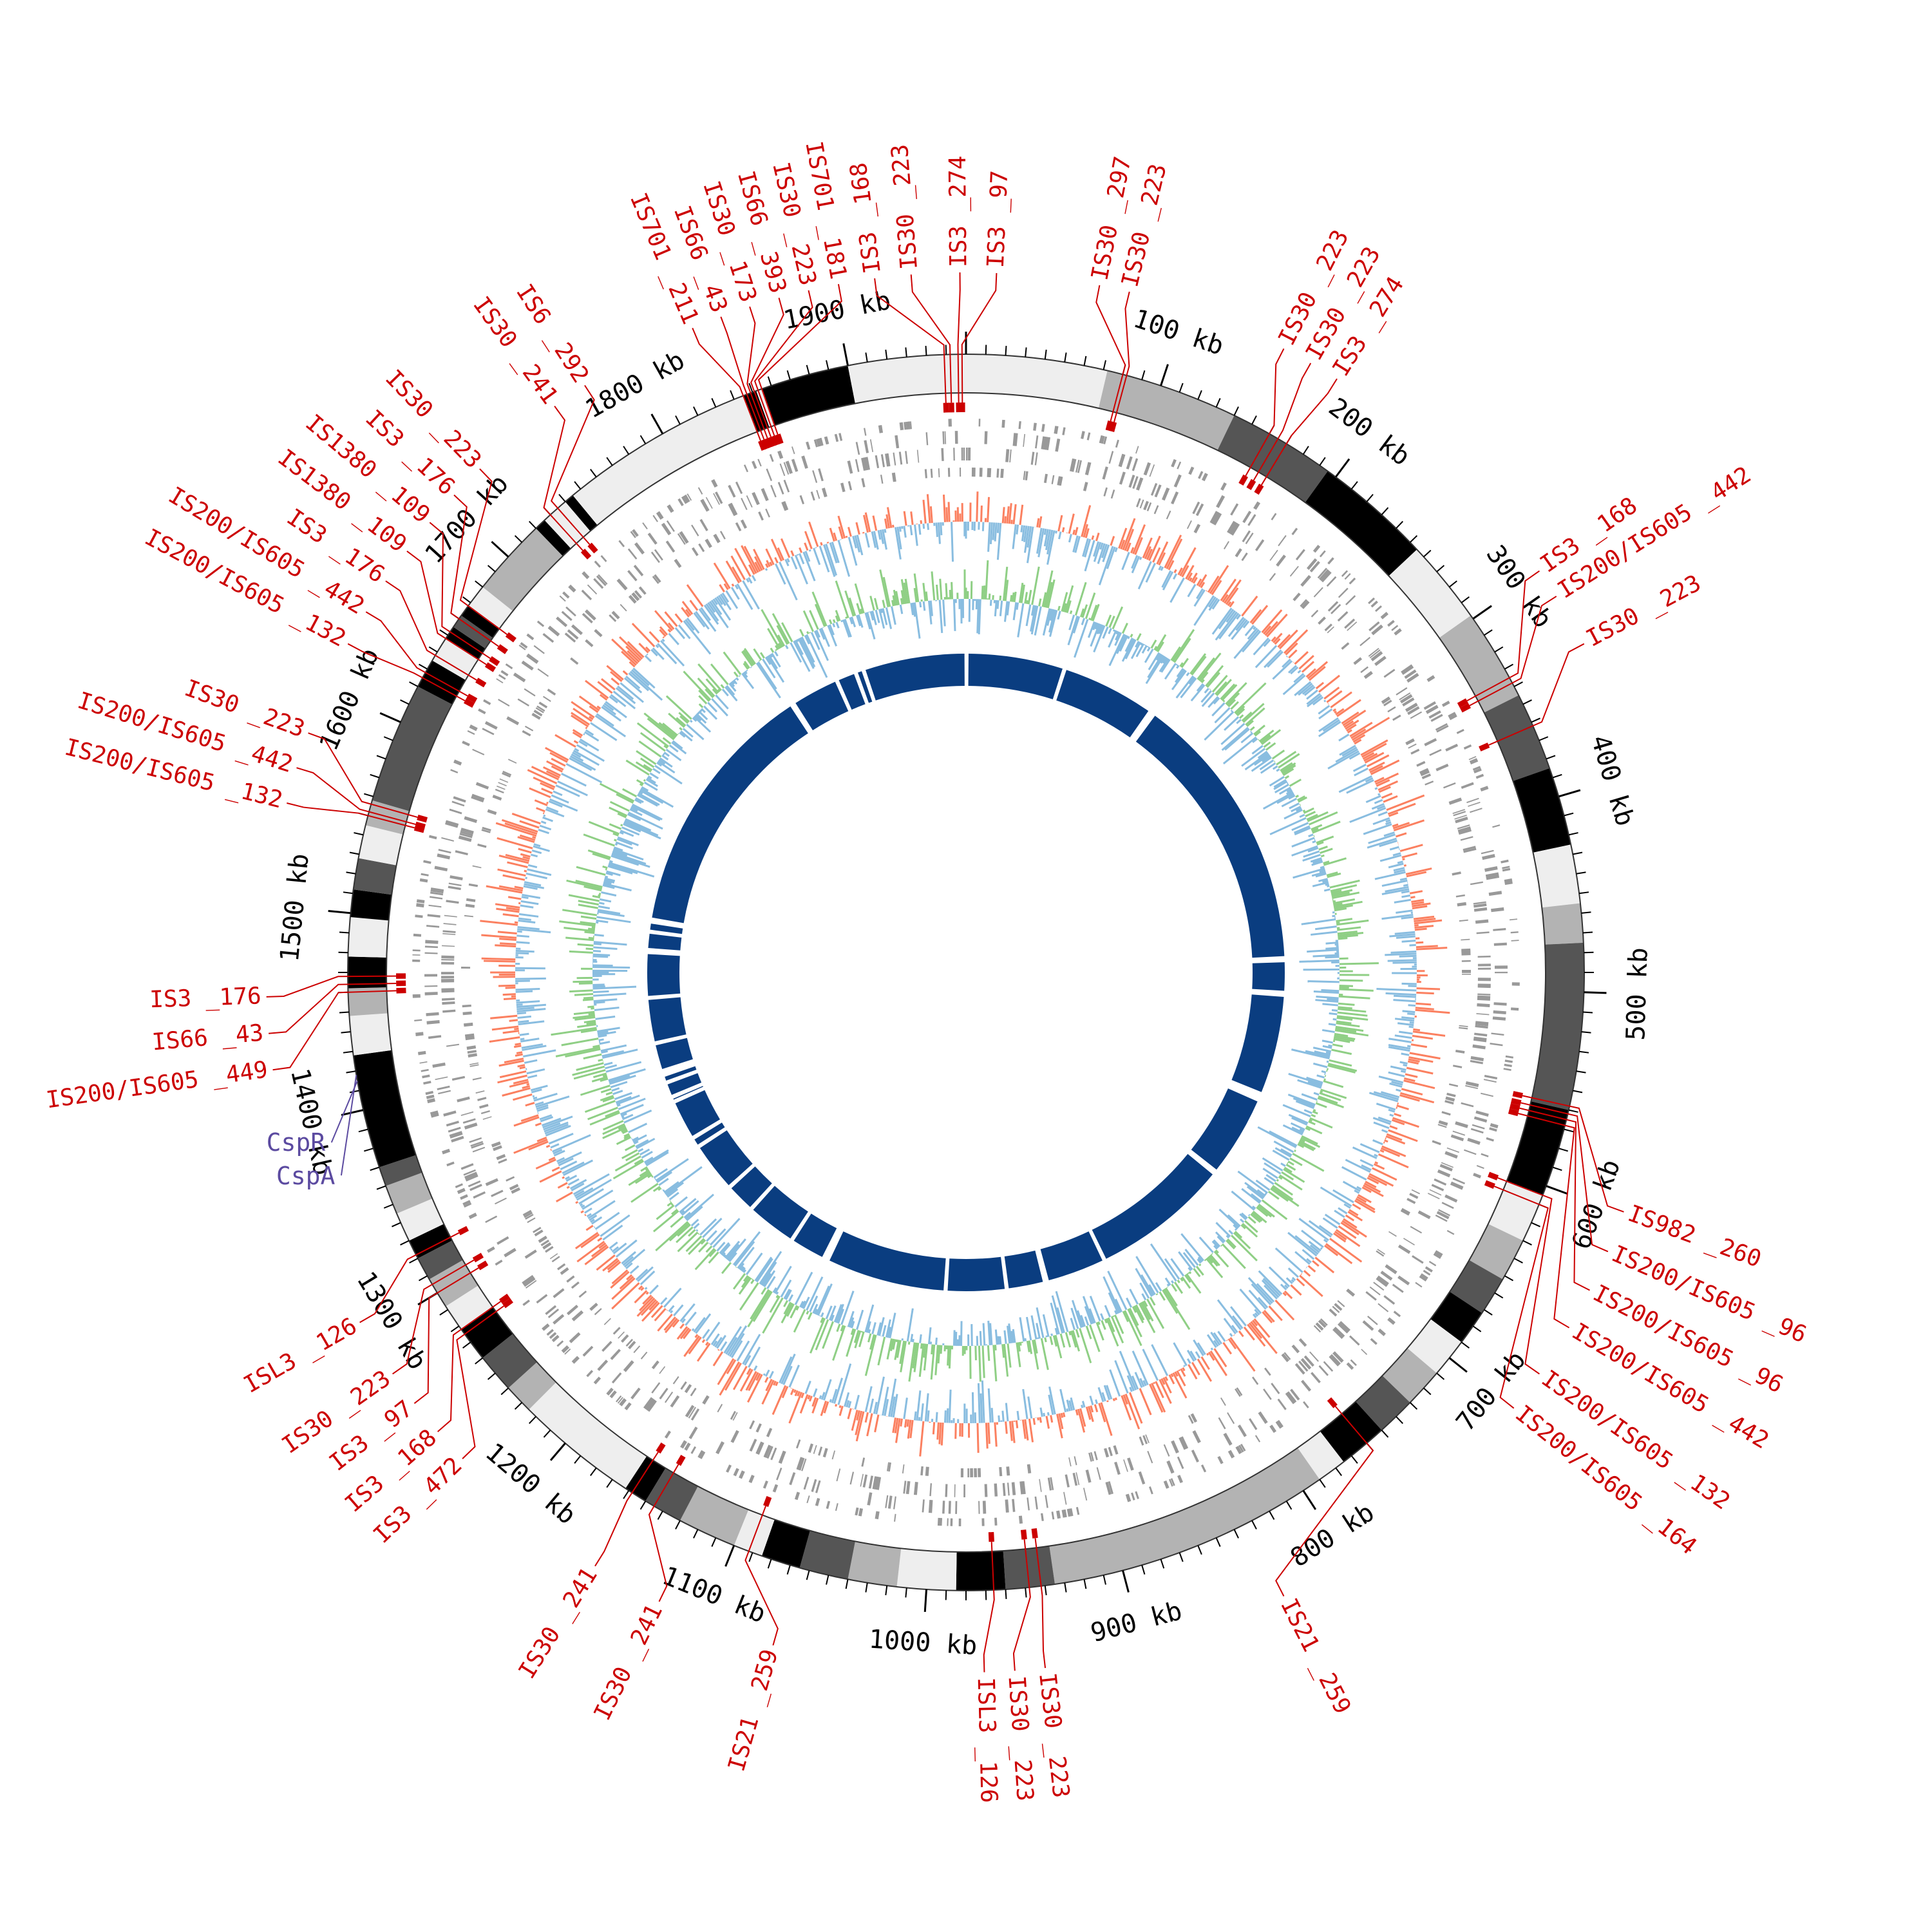  Describe the element at coordinates (657, 424) in the screenshot. I see `major-tick` at that location.